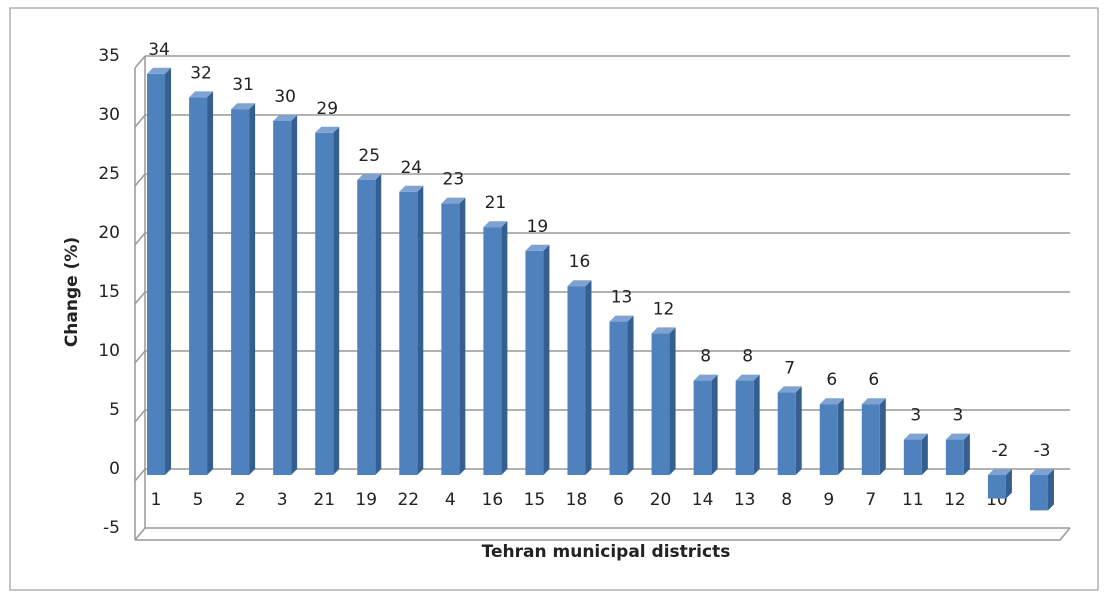  I want to click on x-tick-label: 5, so click(198, 500).